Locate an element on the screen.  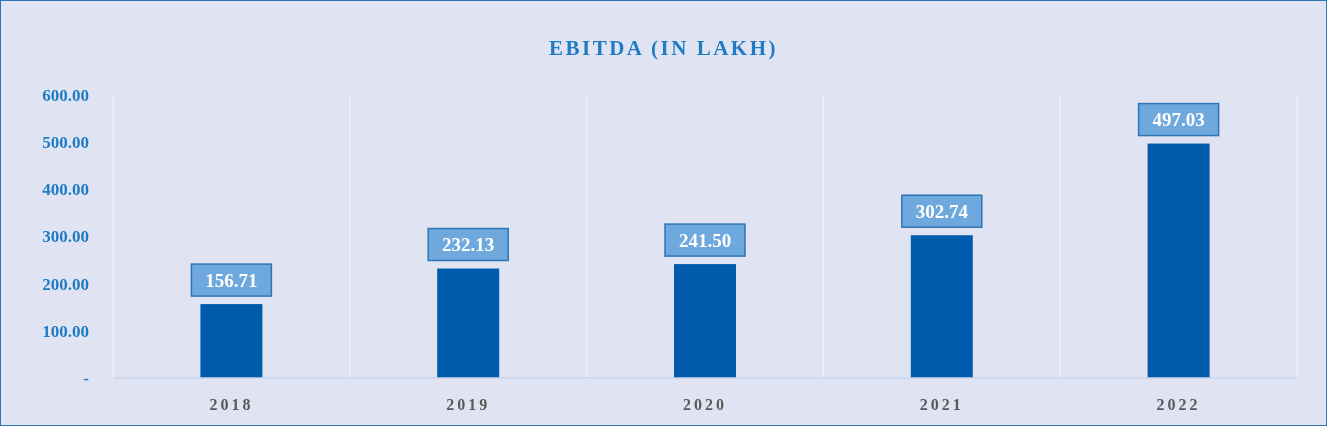
x-tick-label: 2018 is located at coordinates (231, 404).